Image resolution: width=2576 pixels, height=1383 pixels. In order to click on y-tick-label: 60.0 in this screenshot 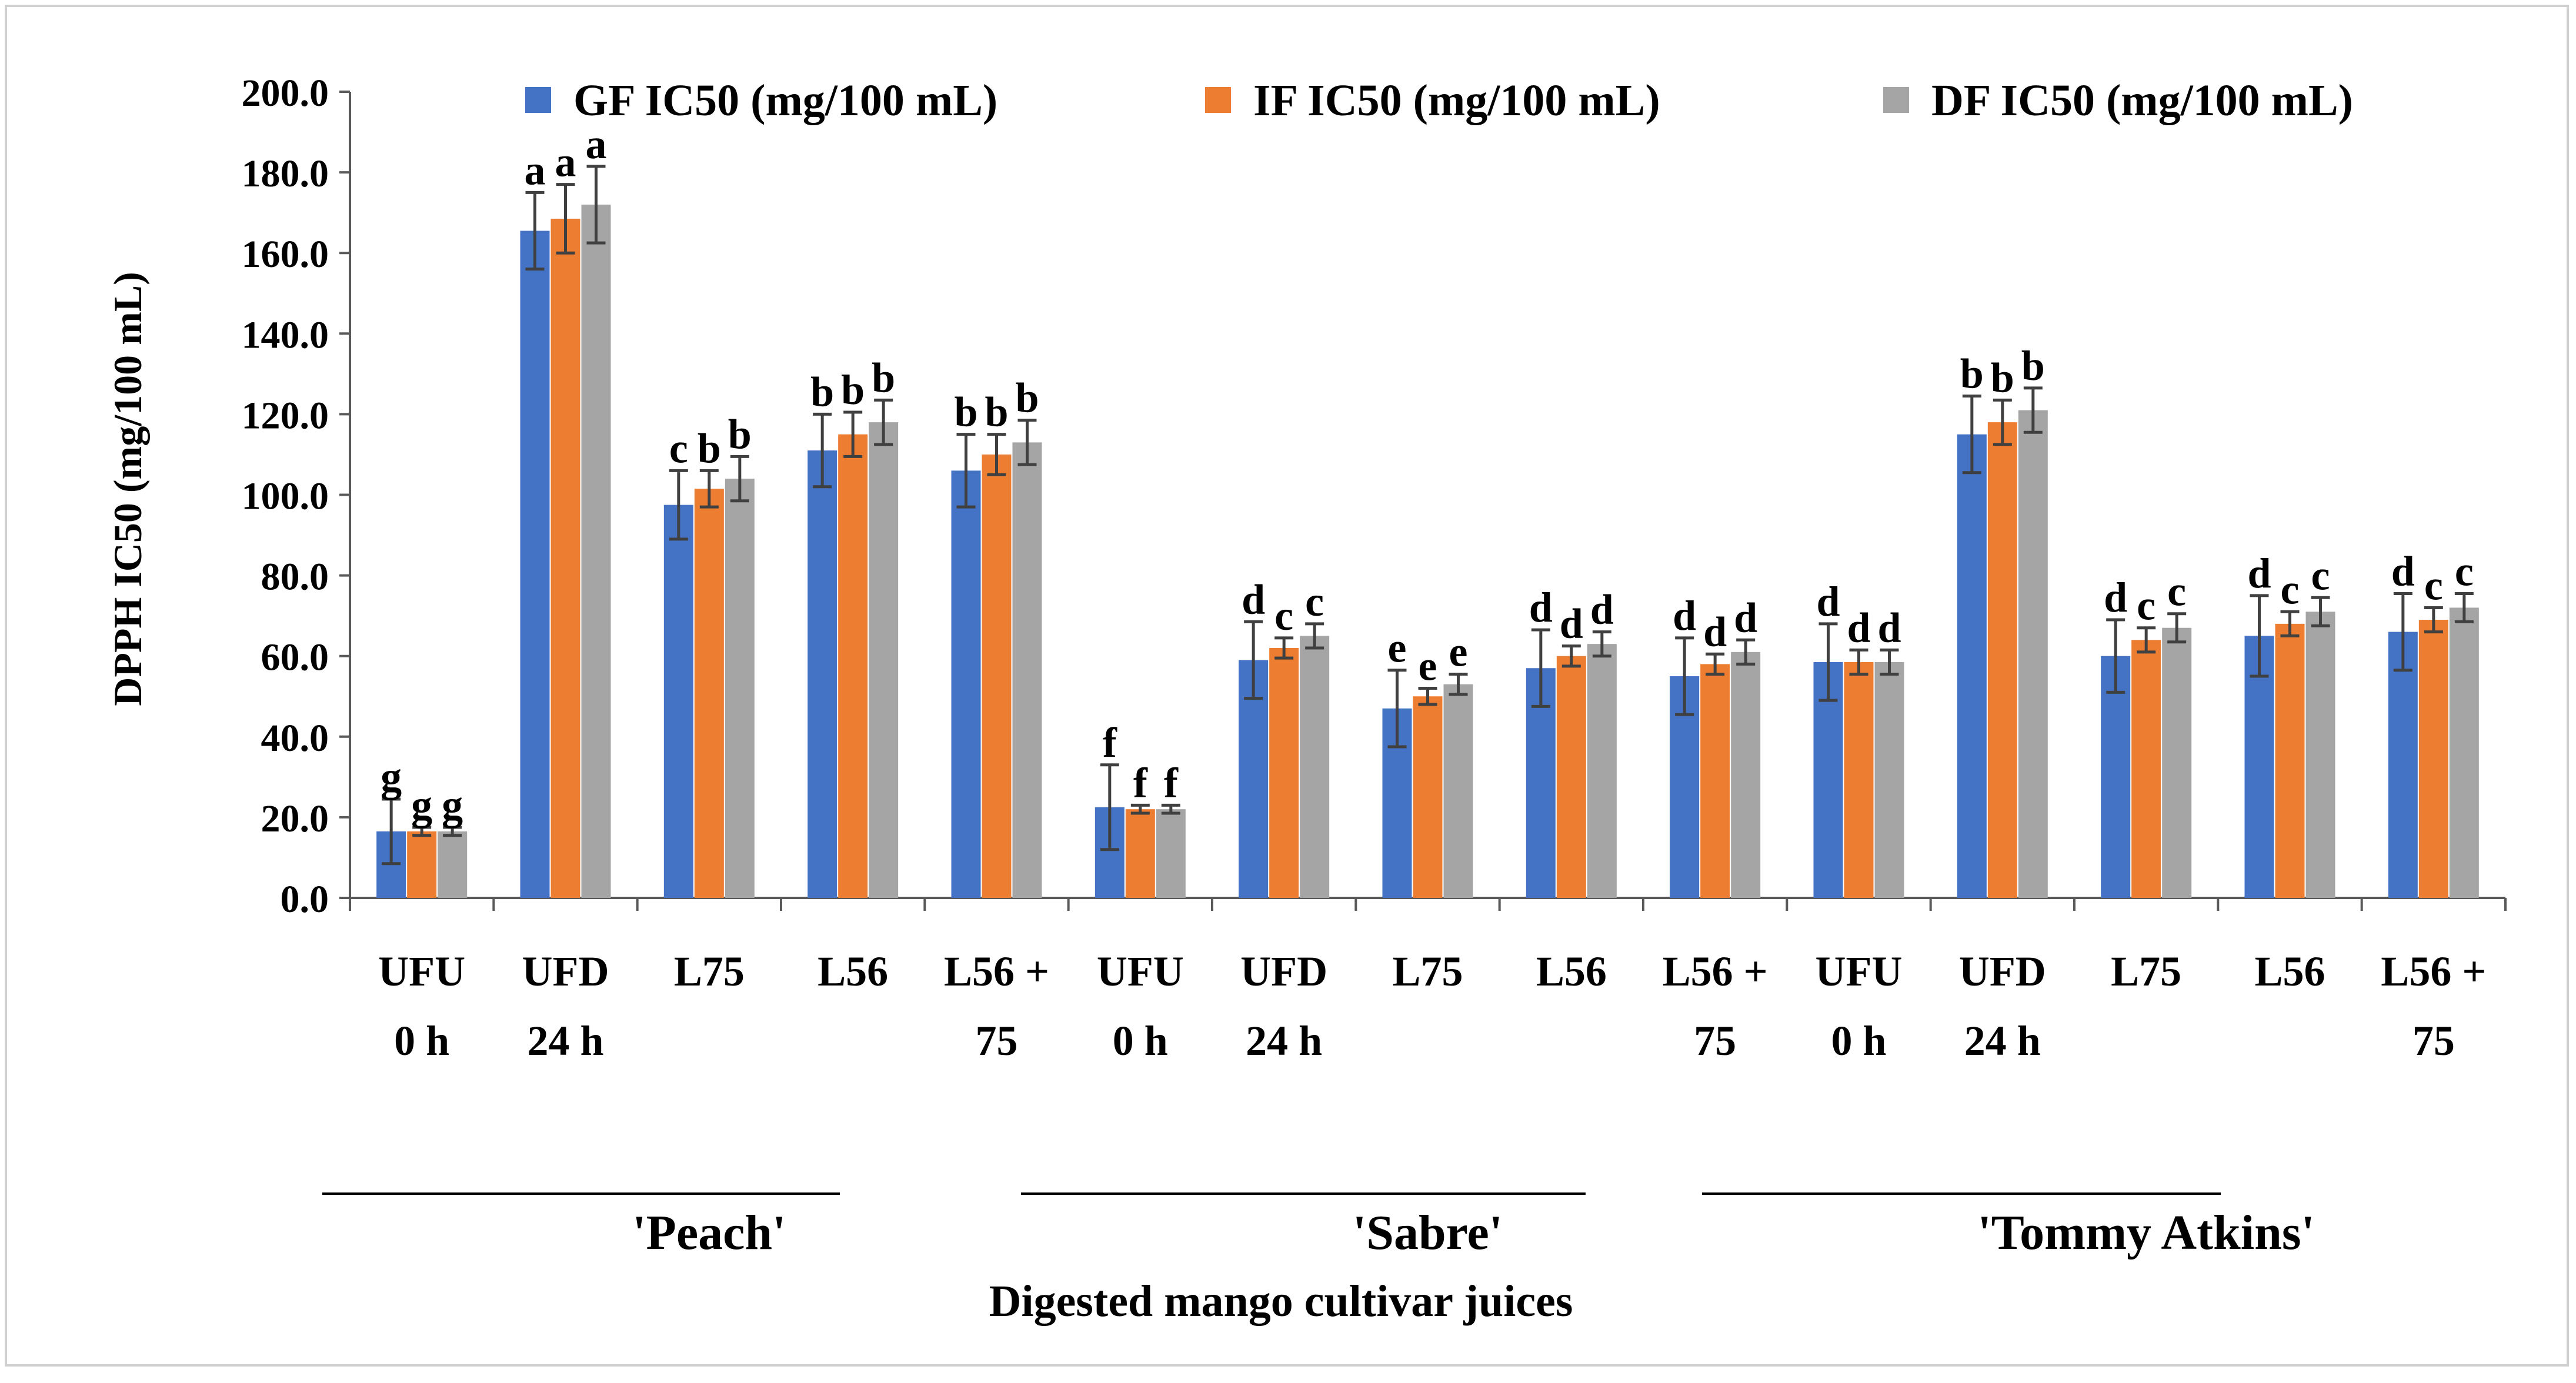, I will do `click(295, 657)`.